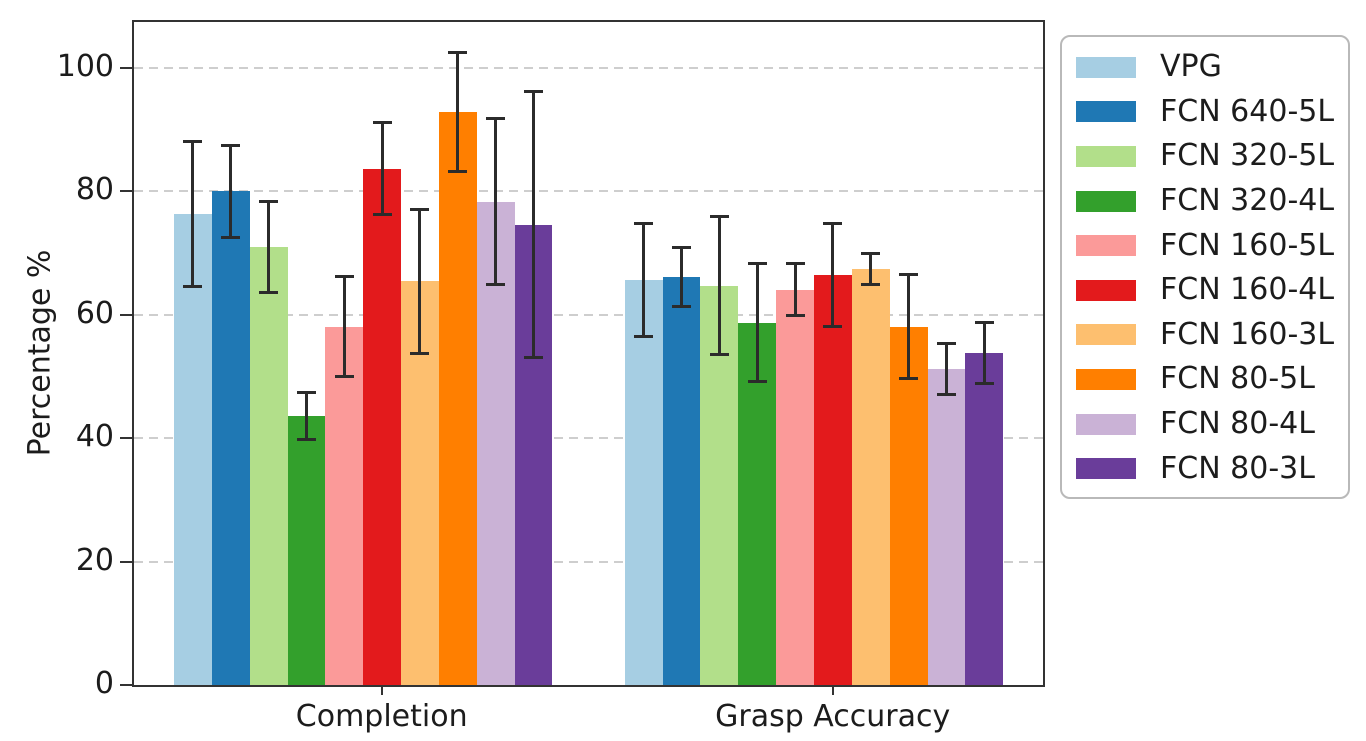  Describe the element at coordinates (1247, 111) in the screenshot. I see `legend-label: FCN 640-5L` at that location.